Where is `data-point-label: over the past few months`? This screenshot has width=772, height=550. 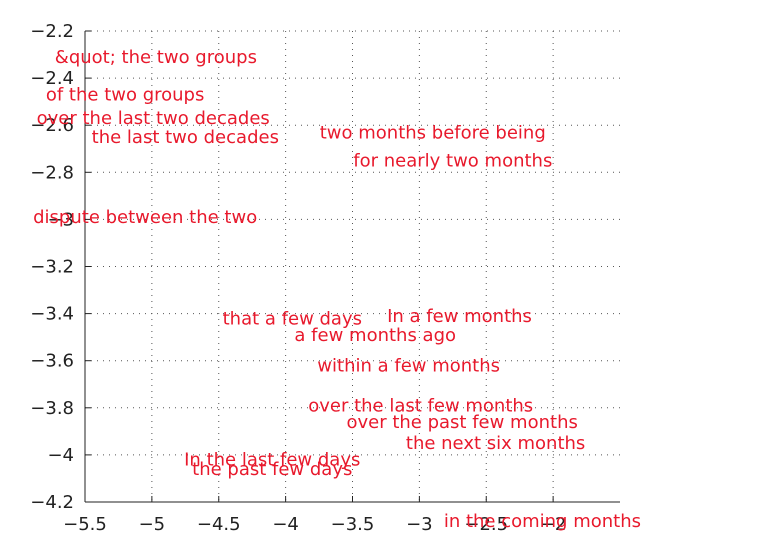
data-point-label: over the past few months is located at coordinates (461, 422).